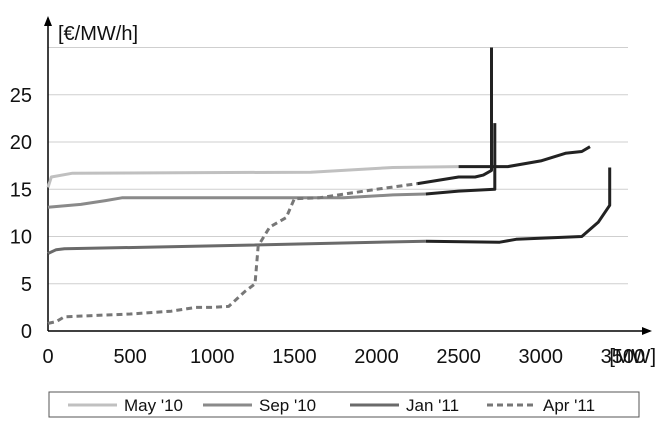  What do you see at coordinates (26, 285) in the screenshot?
I see `y-tick-label: 5` at bounding box center [26, 285].